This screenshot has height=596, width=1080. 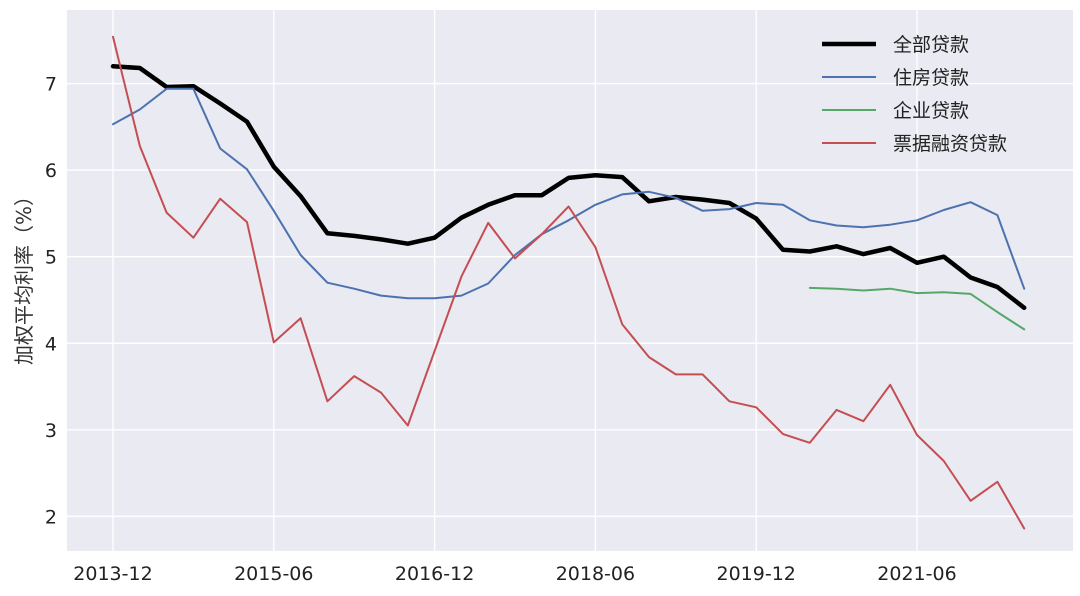 I want to click on legend-label: 企业贷款, so click(x=931, y=111).